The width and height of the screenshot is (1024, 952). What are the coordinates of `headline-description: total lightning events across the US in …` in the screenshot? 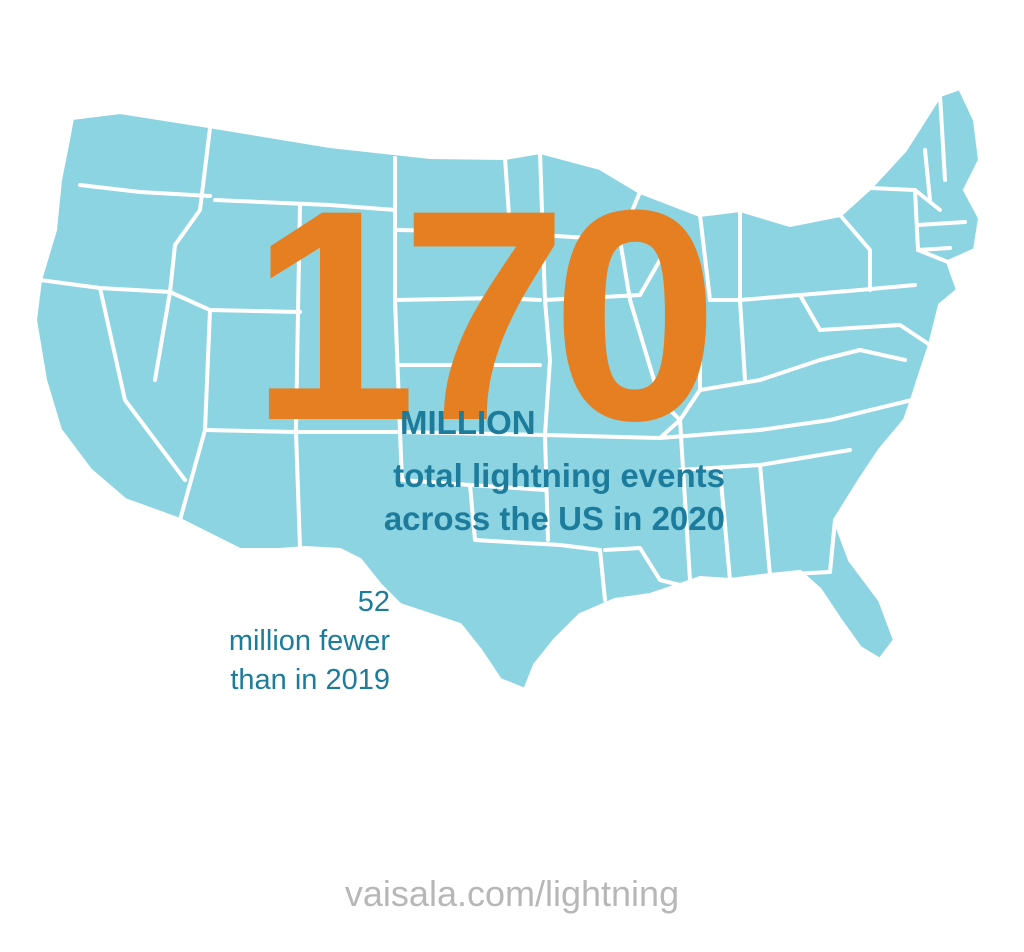 It's located at (490, 498).